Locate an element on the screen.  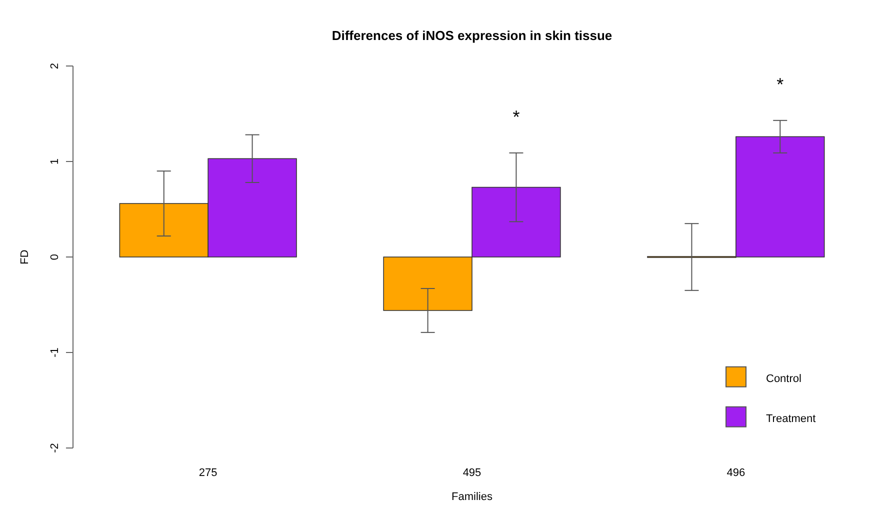
x-tick-label: 495 is located at coordinates (472, 473).